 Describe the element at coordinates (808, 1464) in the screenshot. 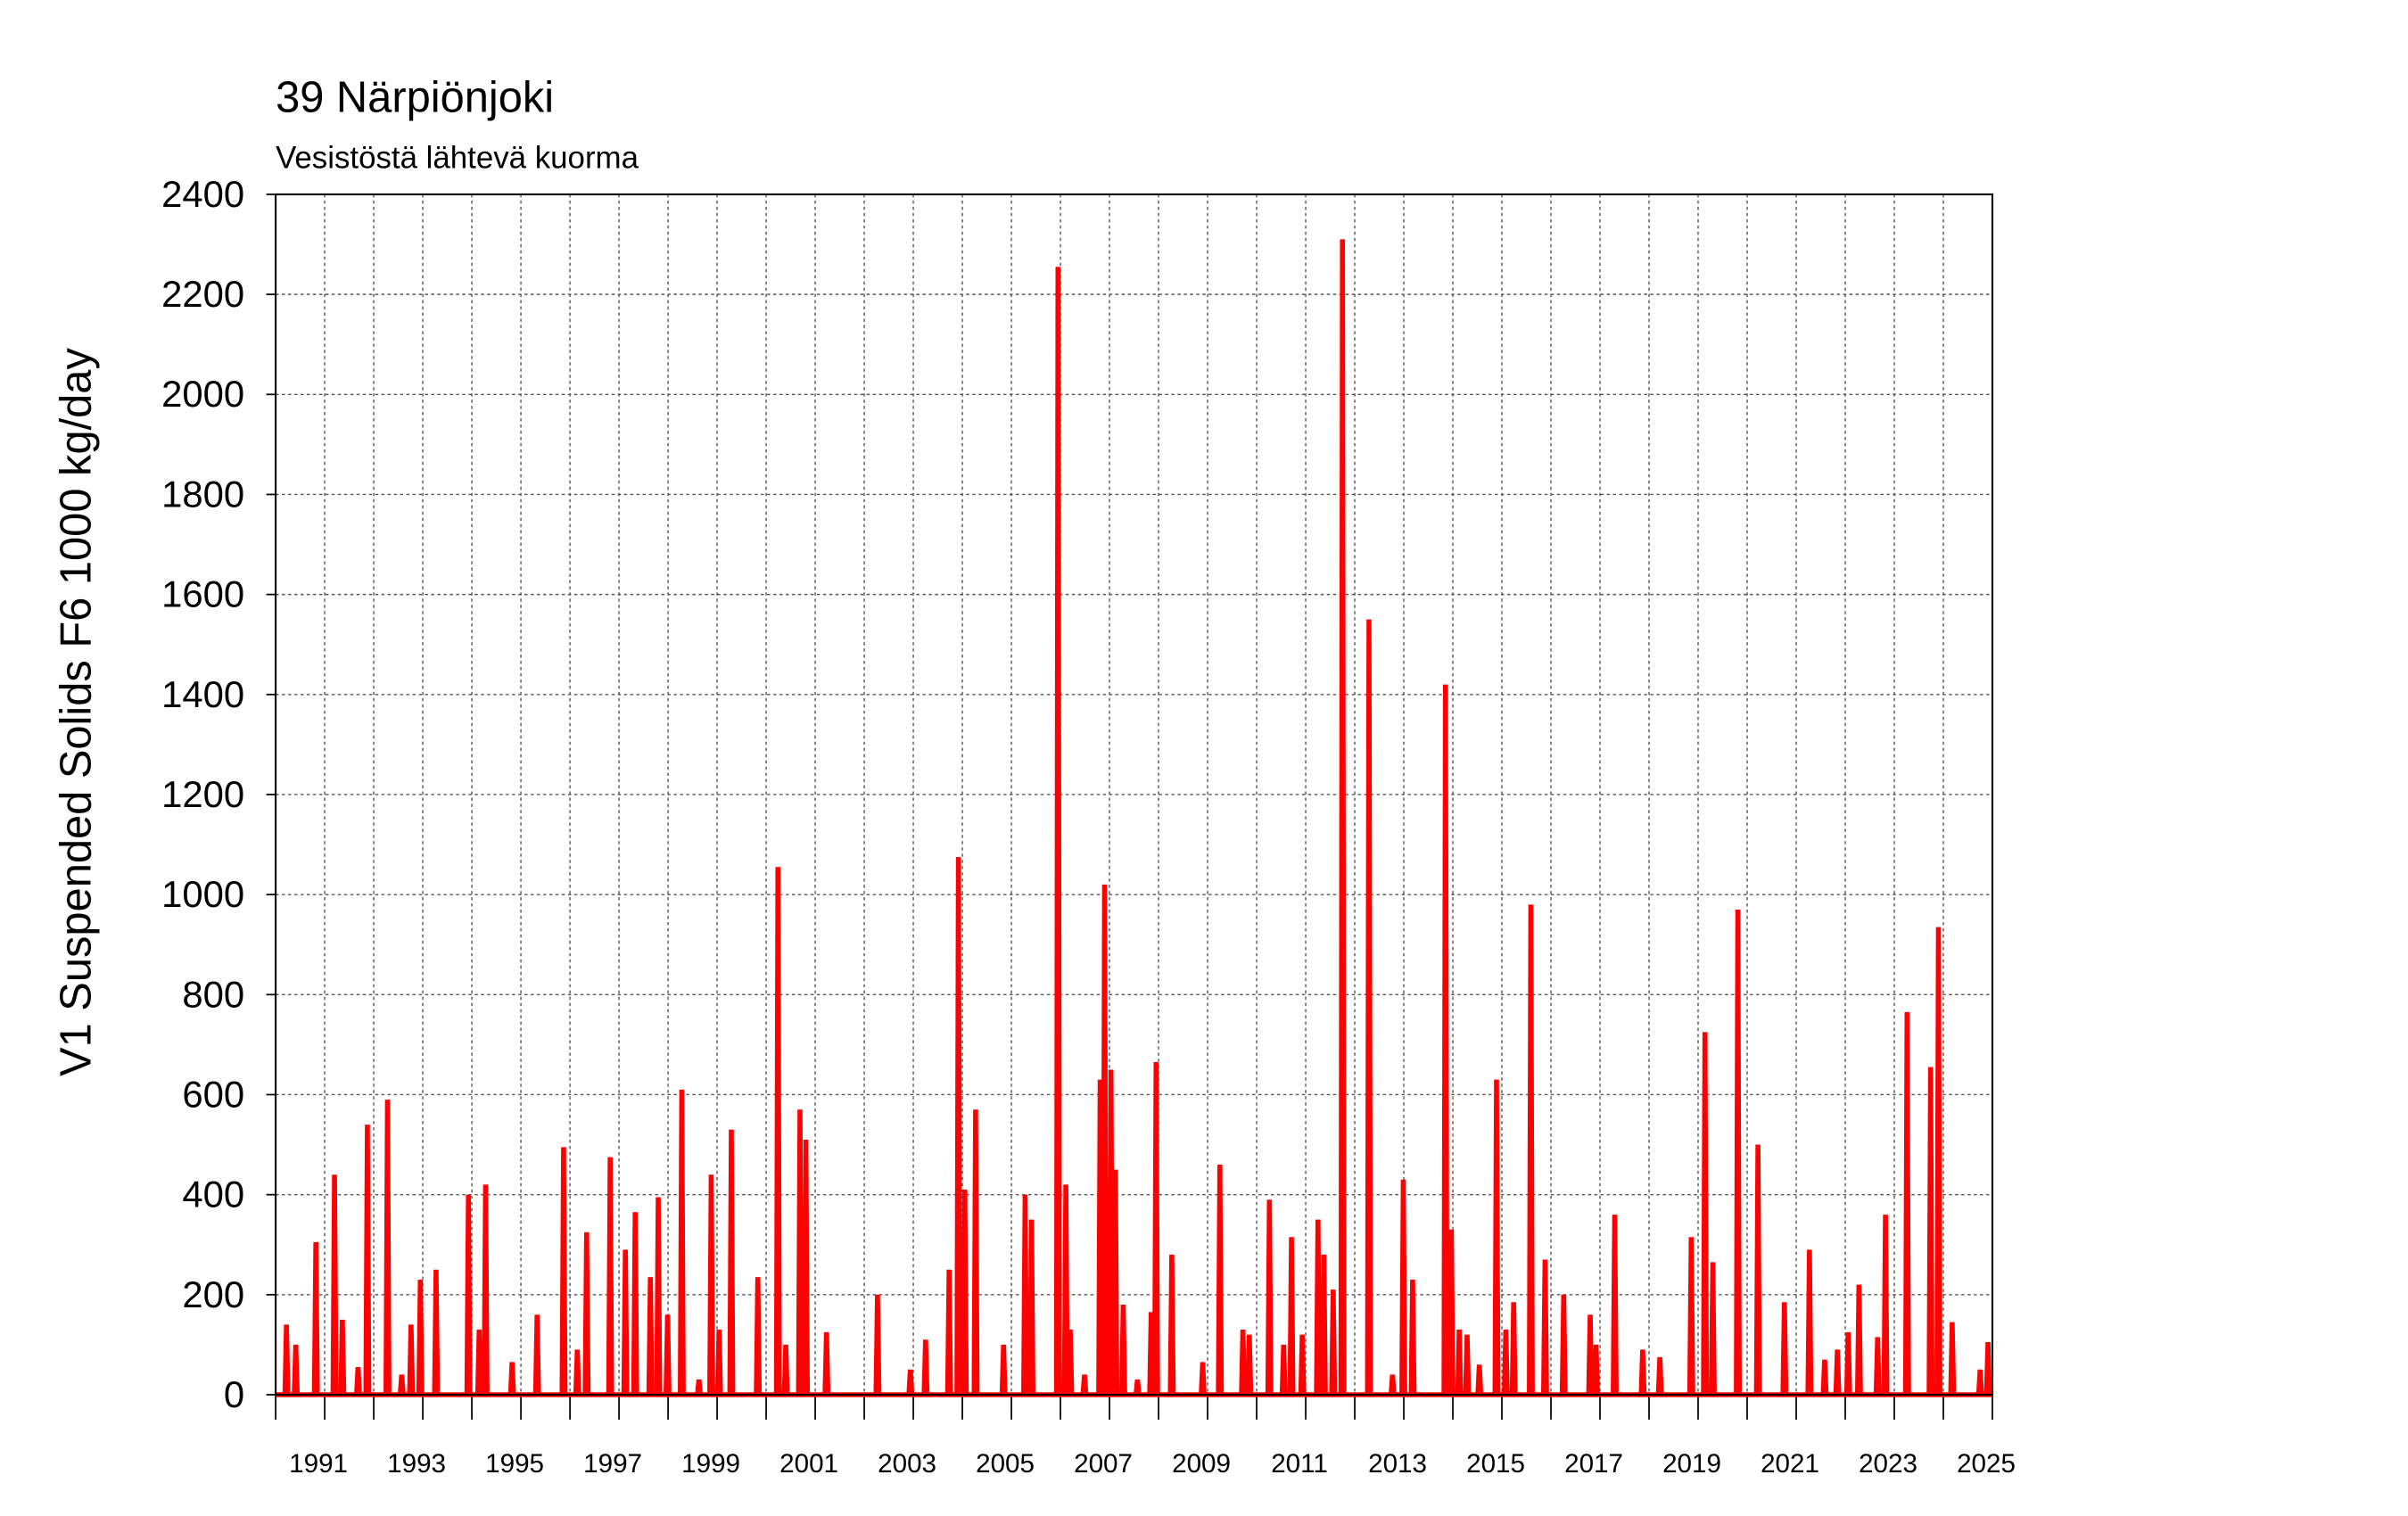

I see `x-tick-label: 2001` at that location.